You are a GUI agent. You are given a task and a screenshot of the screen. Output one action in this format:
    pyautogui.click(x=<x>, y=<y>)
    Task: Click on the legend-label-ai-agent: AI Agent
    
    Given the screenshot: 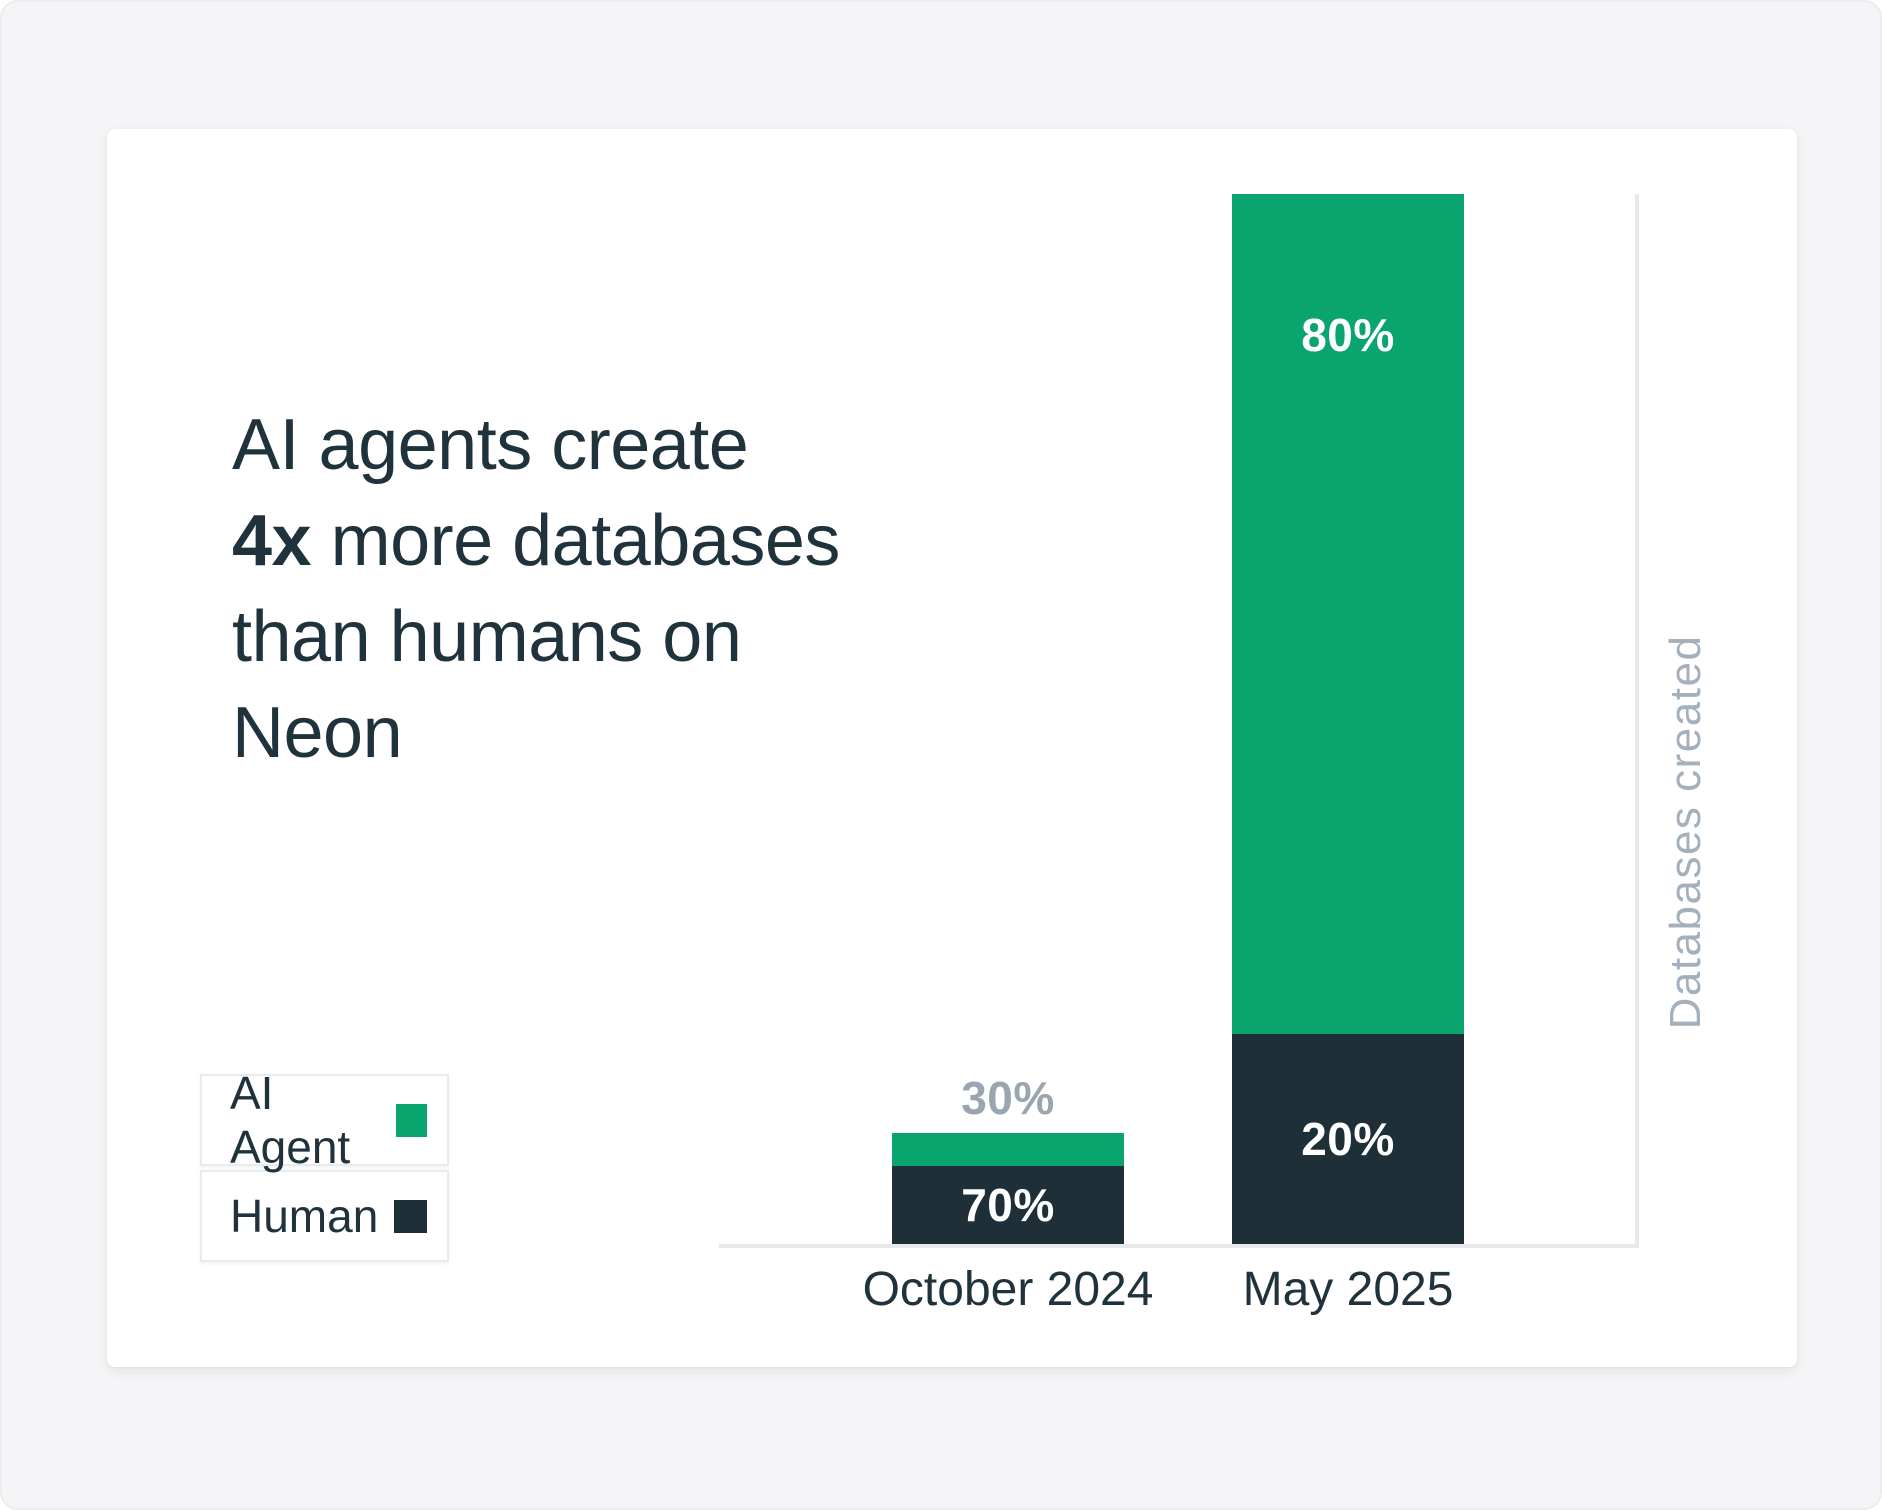 What is the action you would take?
    pyautogui.click(x=290, y=1120)
    